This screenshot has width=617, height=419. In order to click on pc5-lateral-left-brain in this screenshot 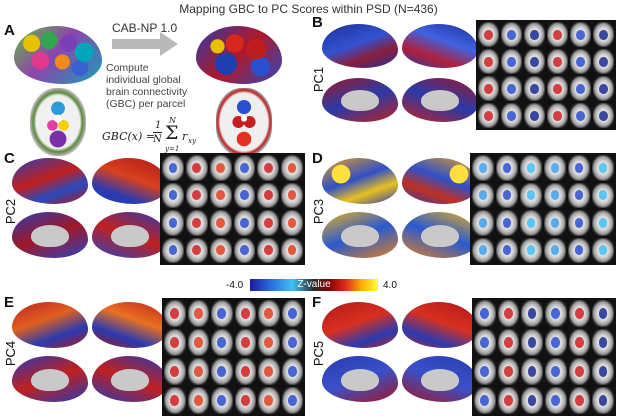, I will do `click(360, 325)`.